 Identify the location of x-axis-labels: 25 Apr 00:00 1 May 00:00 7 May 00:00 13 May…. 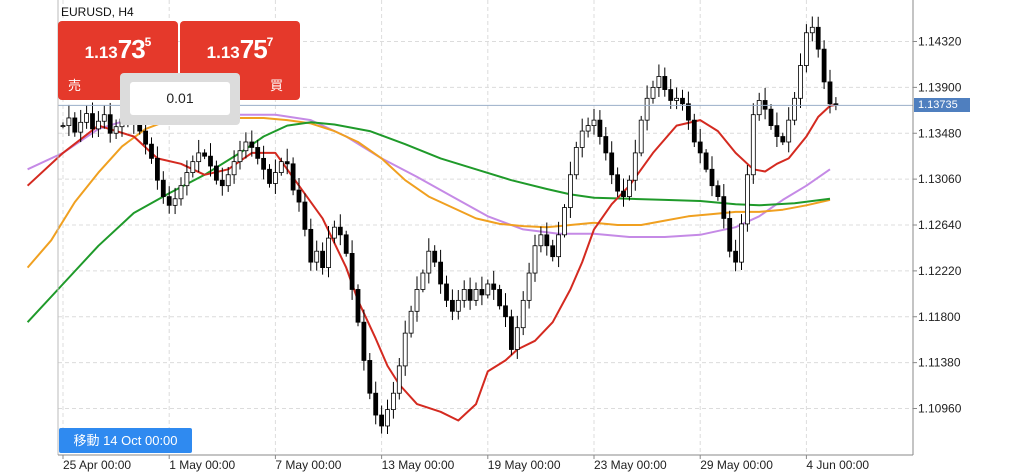
(465, 463).